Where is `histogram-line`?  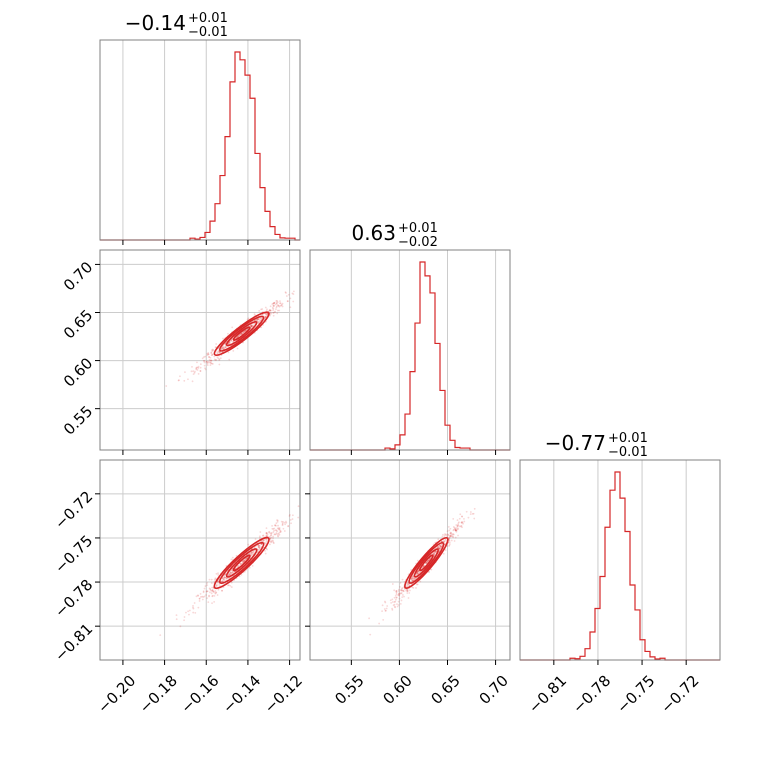 histogram-line is located at coordinates (620, 566).